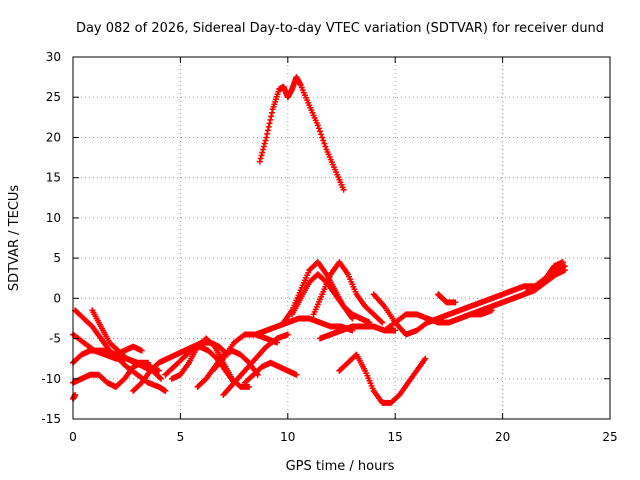 The image size is (640, 480). I want to click on series-arc-w, so click(512, 294).